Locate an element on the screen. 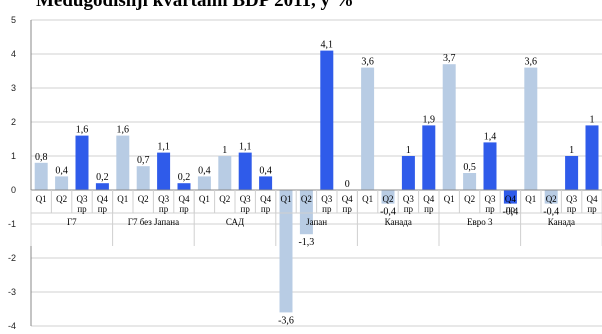 Image resolution: width=602 pixels, height=334 pixels. y-tick-label: -1 is located at coordinates (12, 224).